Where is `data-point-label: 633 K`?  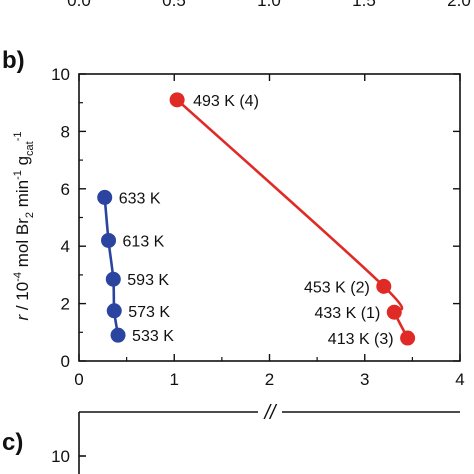
data-point-label: 633 K is located at coordinates (140, 198).